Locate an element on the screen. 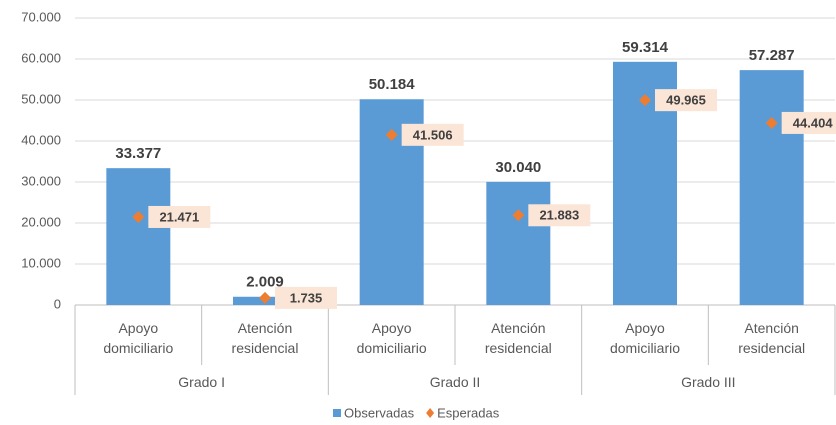  bar-label: 2.009 is located at coordinates (265, 282).